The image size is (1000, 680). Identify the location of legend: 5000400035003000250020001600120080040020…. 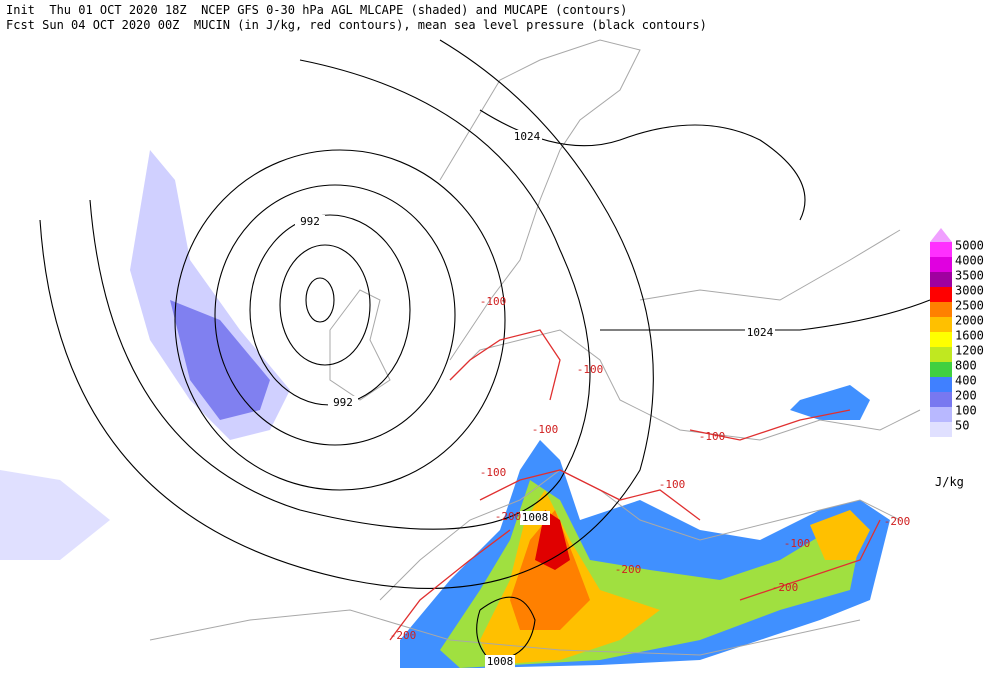
(957, 332).